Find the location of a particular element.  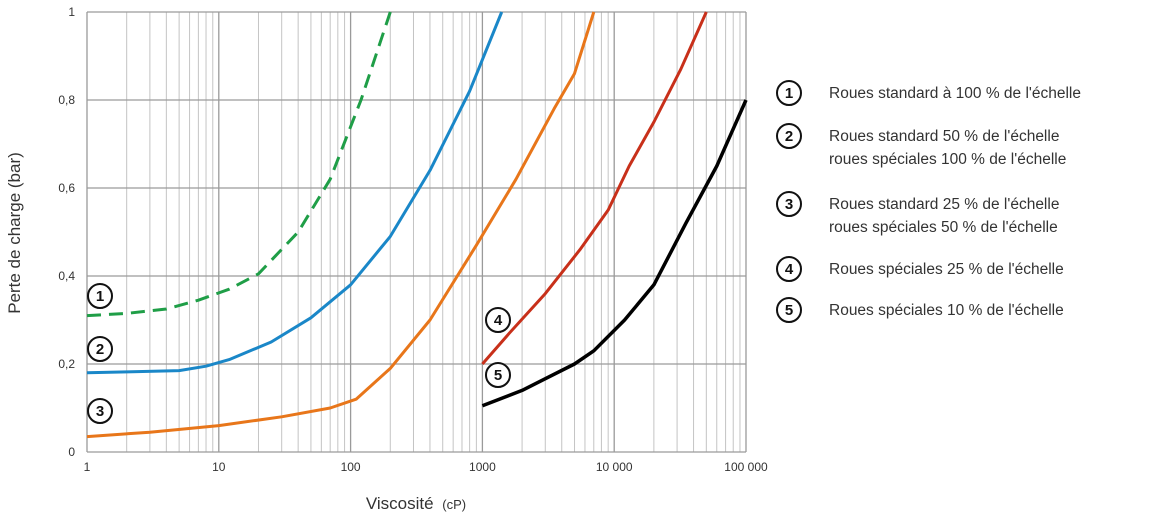

x-tick-label: 100 000 is located at coordinates (746, 467).